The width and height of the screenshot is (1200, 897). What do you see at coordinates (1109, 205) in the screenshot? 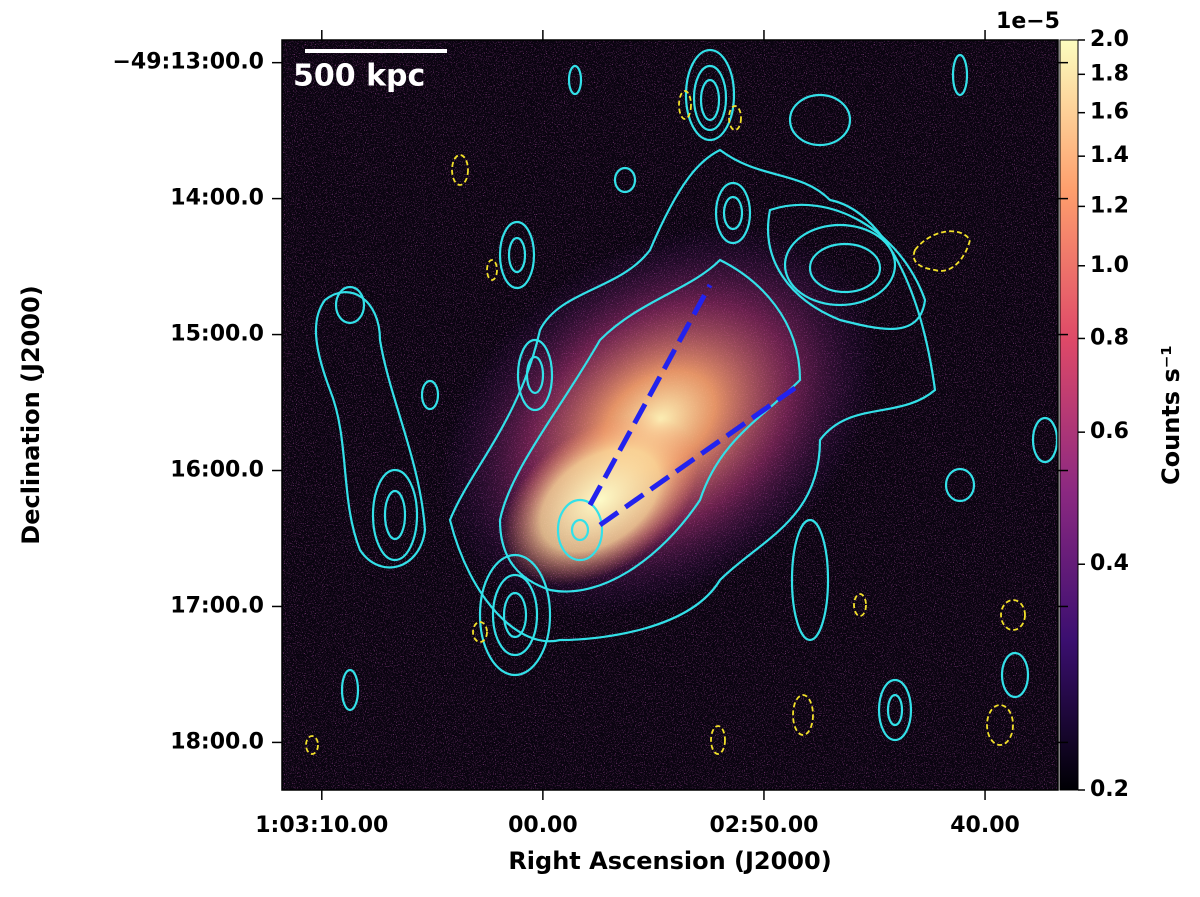
I see `colorbar-tick-label: 1.2` at bounding box center [1109, 205].